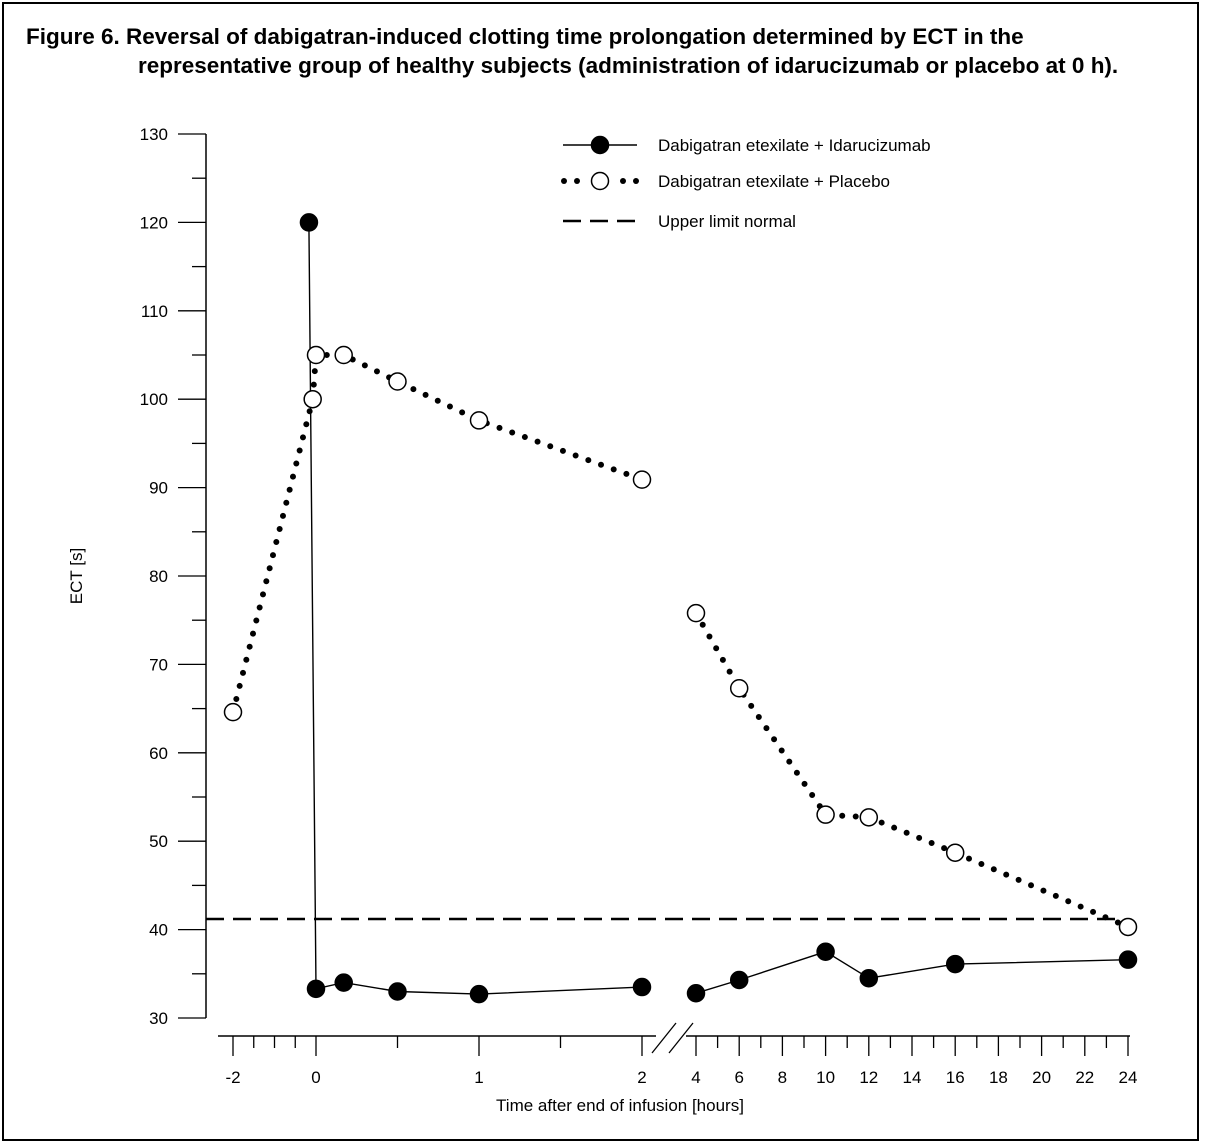  Describe the element at coordinates (868, 1077) in the screenshot. I see `x-tick-label: 12` at that location.